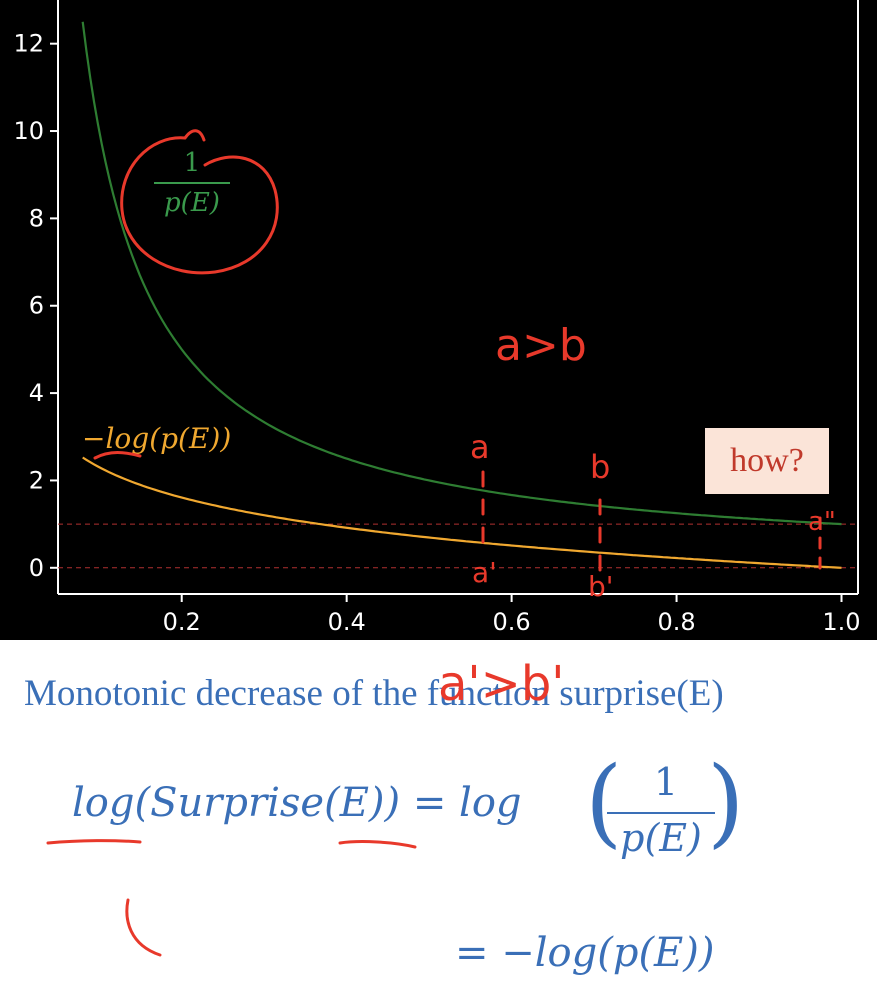 Image resolution: width=877 pixels, height=988 pixels. Describe the element at coordinates (462, 512) in the screenshot. I see `series-line-neg-log` at that location.